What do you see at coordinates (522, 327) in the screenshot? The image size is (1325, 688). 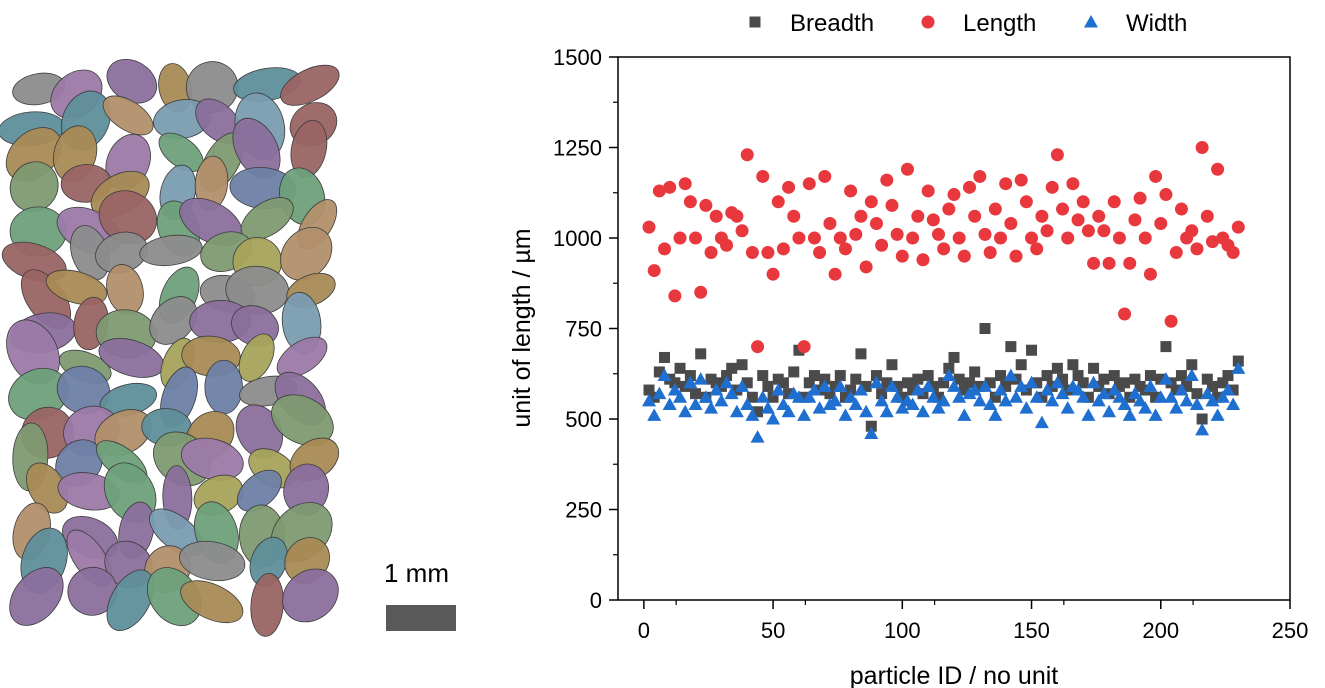 I see `y-axis-label: unit of length / µm` at bounding box center [522, 327].